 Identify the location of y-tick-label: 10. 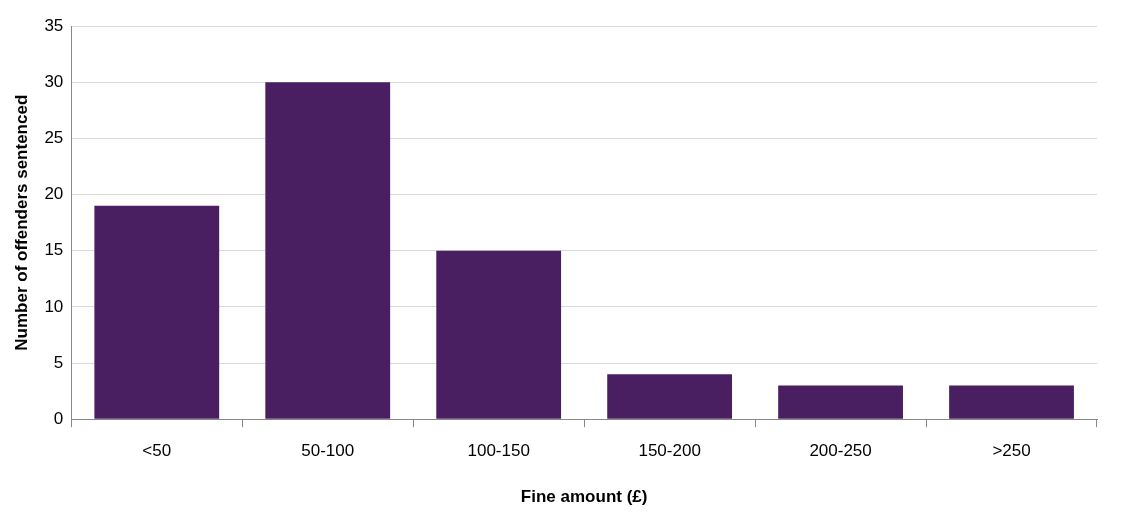
(54, 306).